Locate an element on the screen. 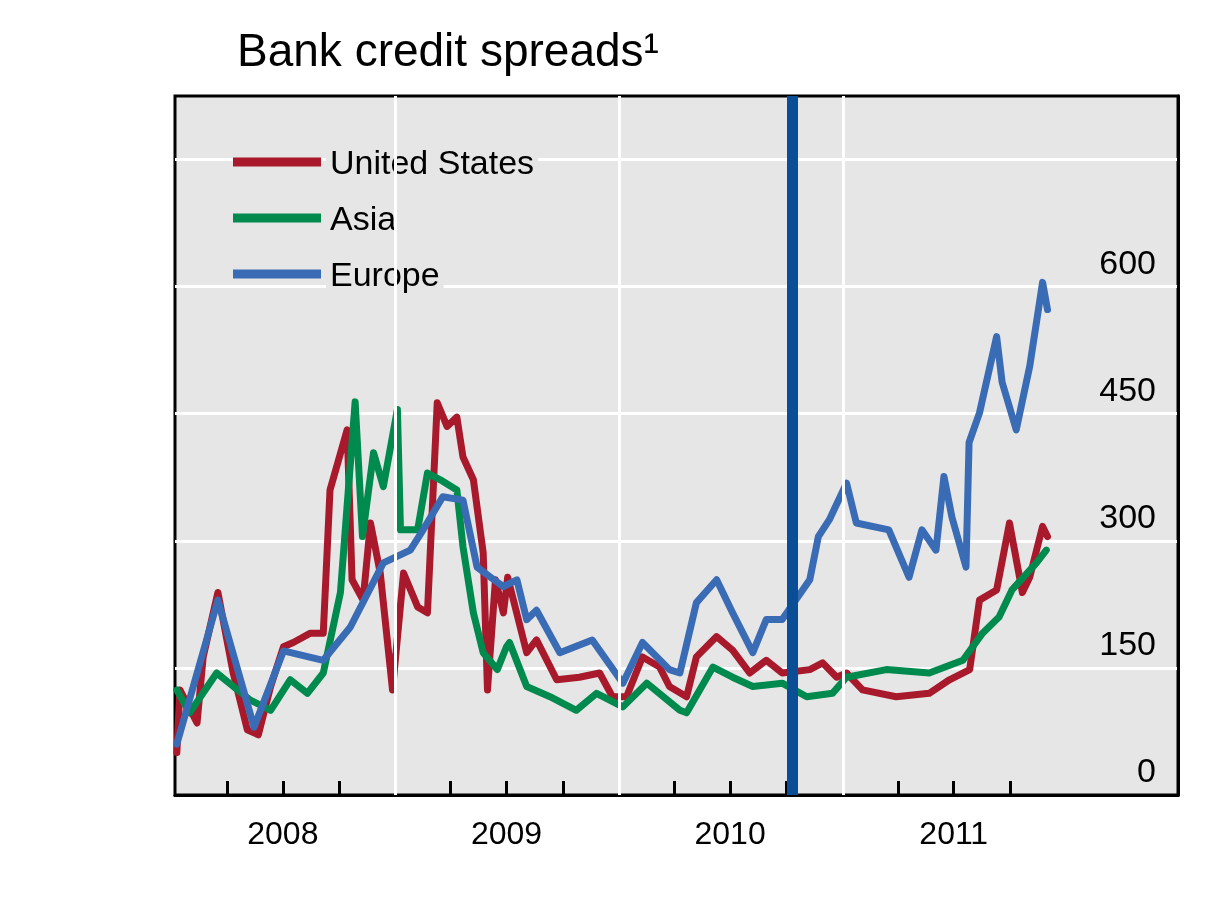 This screenshot has width=1222, height=903. legend-label: United States is located at coordinates (432, 162).